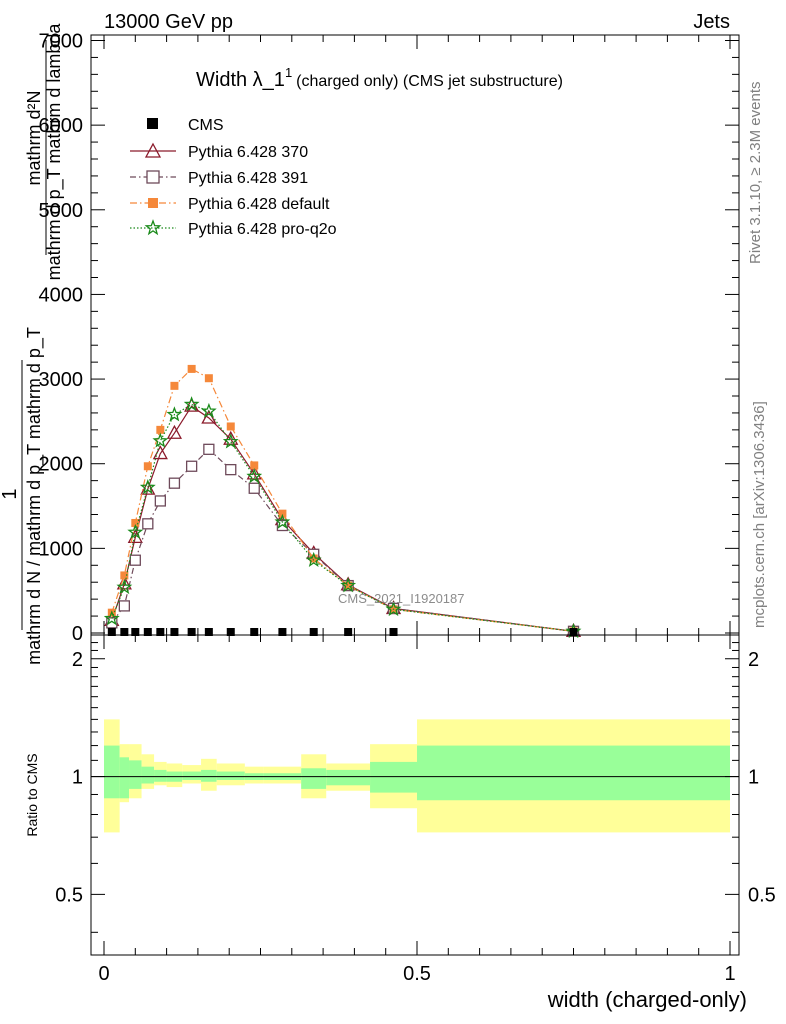  Describe the element at coordinates (152, 123) in the screenshot. I see `legend-marker-cms` at that location.